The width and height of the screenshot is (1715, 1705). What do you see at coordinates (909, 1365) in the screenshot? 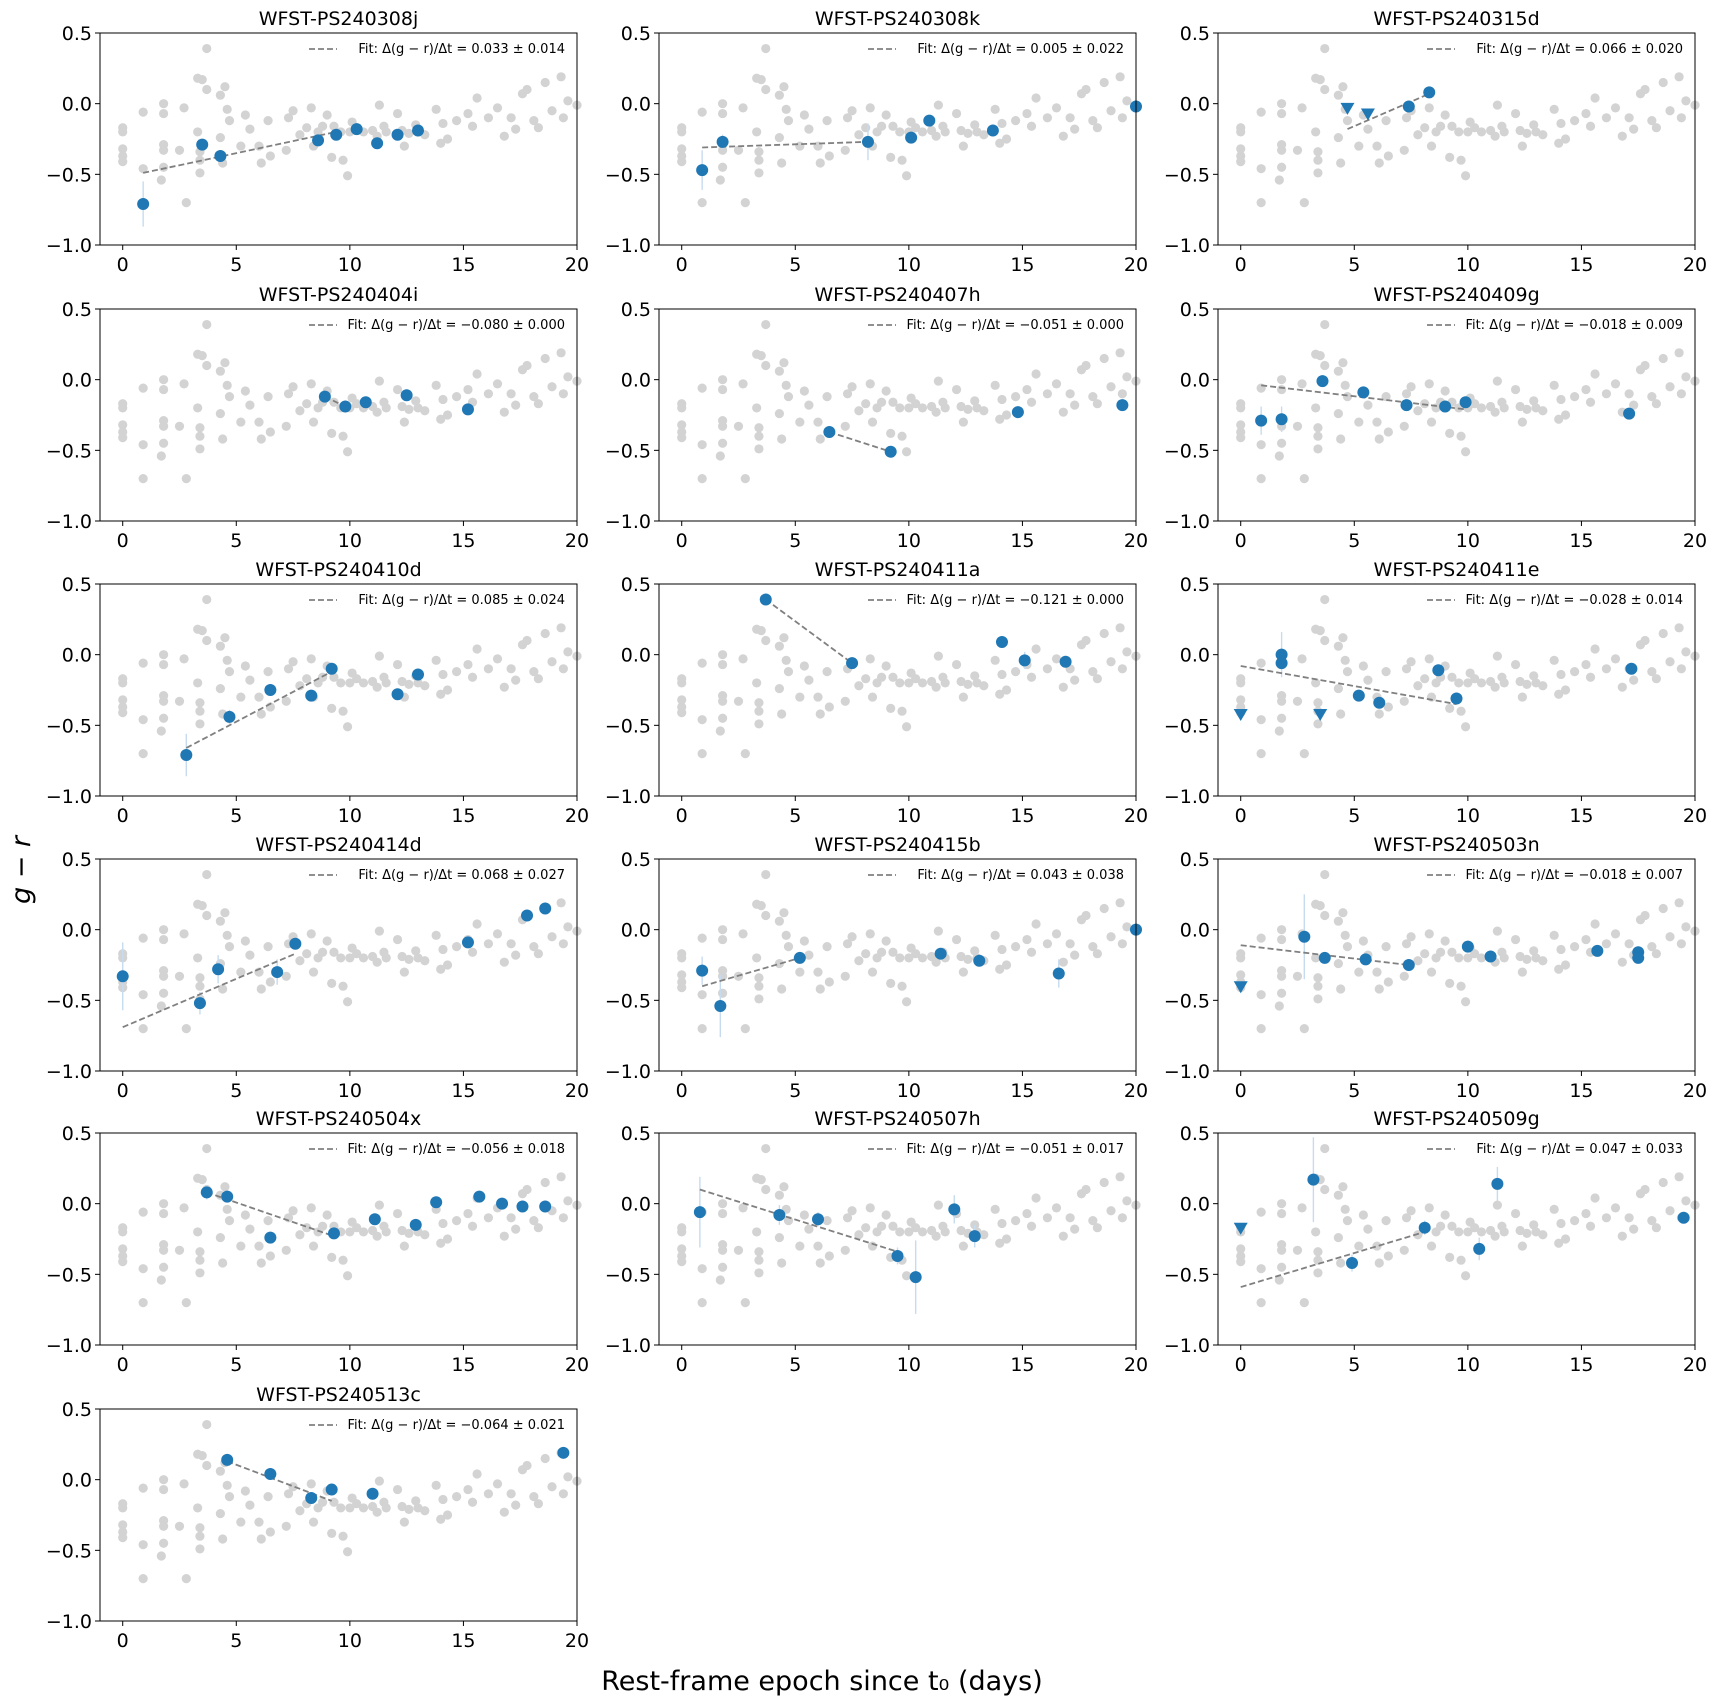
I see `x-tick-label: 10` at bounding box center [909, 1365].